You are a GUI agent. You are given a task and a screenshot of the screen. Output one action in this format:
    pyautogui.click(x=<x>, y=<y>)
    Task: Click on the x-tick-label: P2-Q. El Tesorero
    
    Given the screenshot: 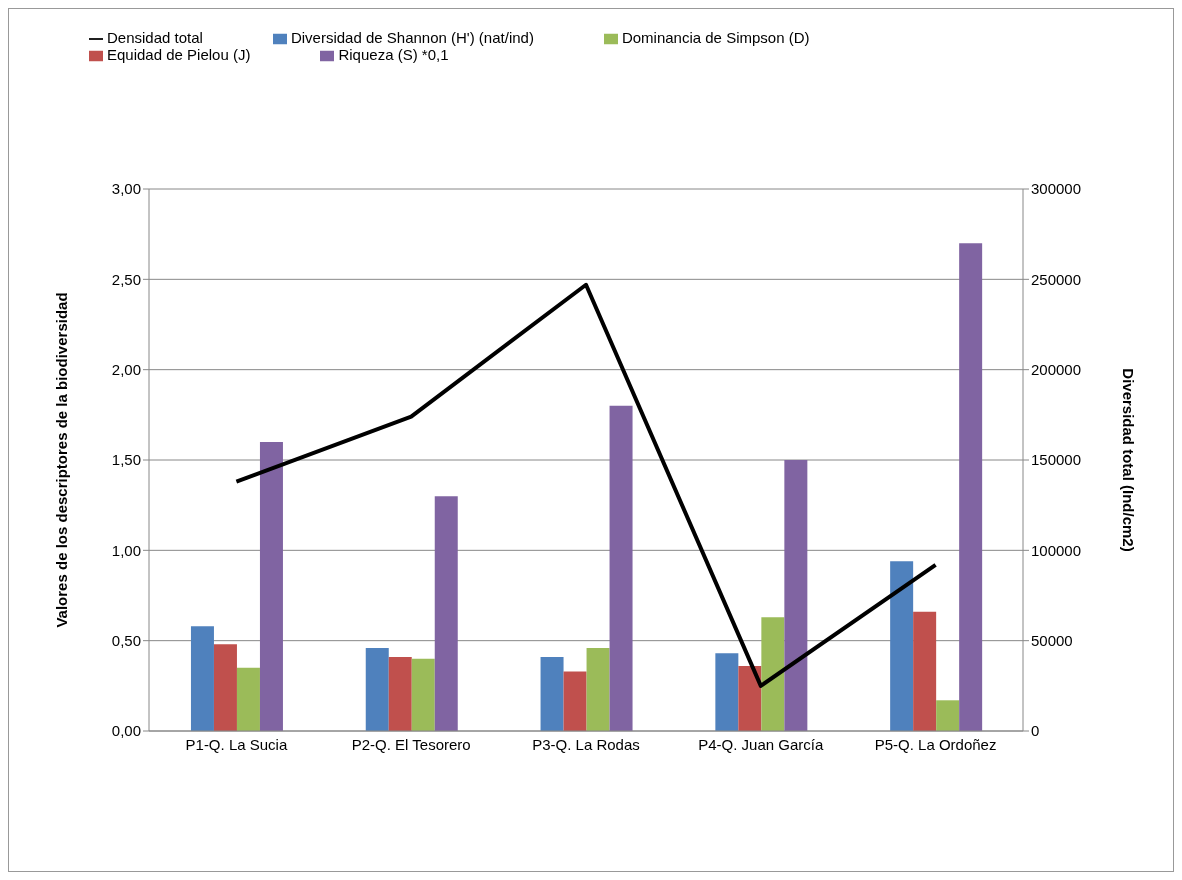 What is the action you would take?
    pyautogui.click(x=411, y=744)
    